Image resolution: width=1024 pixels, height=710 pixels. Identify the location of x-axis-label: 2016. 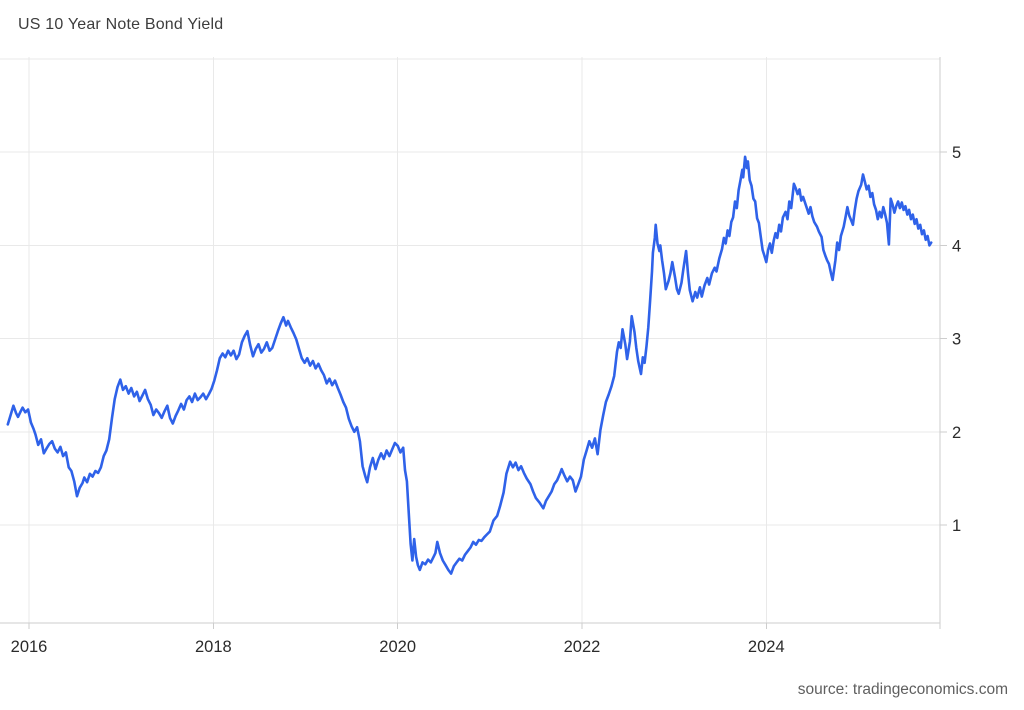
(29, 647).